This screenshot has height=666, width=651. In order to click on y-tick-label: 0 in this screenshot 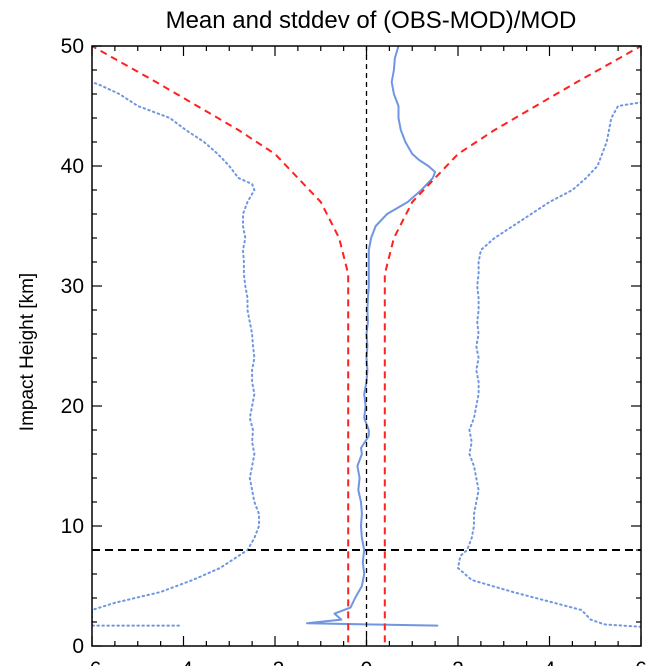, I will do `click(78, 646)`.